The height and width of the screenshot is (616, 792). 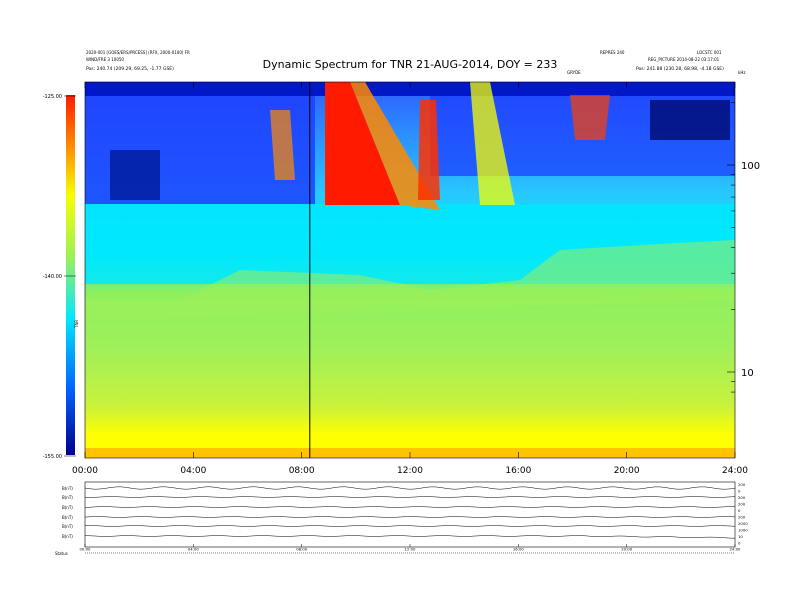 What do you see at coordinates (627, 471) in the screenshot?
I see `x-tick-label: 20:00` at bounding box center [627, 471].